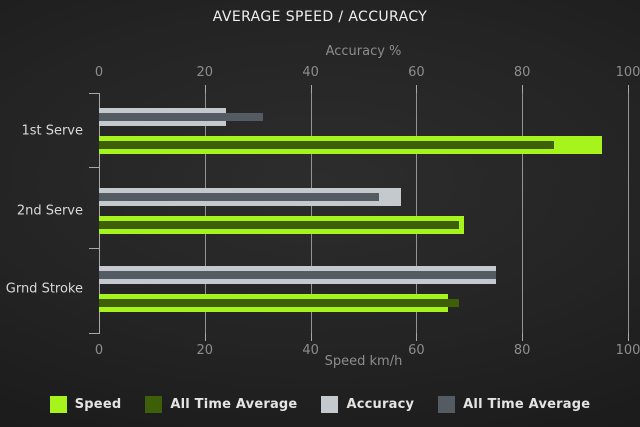 The width and height of the screenshot is (640, 427). What do you see at coordinates (380, 404) in the screenshot?
I see `legend-label: Accuracy` at bounding box center [380, 404].